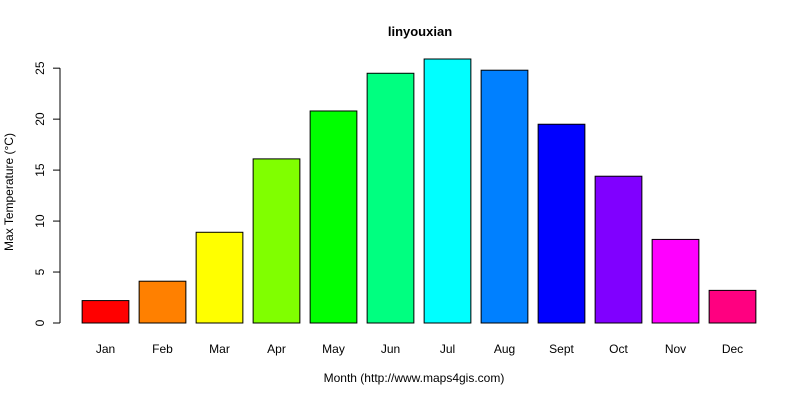 Image resolution: width=800 pixels, height=400 pixels. What do you see at coordinates (732, 306) in the screenshot?
I see `bar-dec` at bounding box center [732, 306].